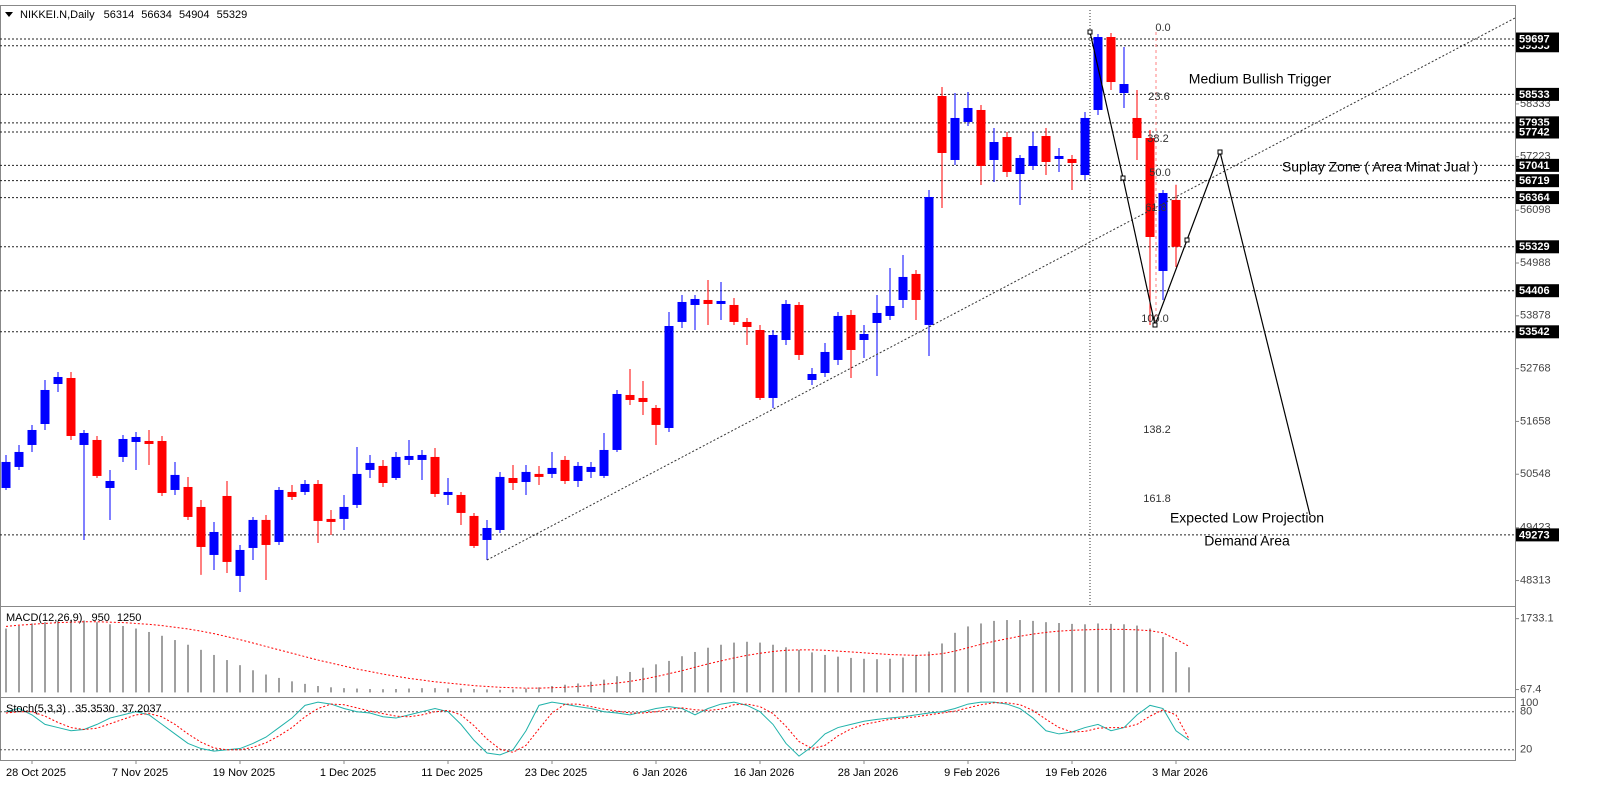 The height and width of the screenshot is (799, 1600). I want to click on level-label: 49273, so click(1534, 535).